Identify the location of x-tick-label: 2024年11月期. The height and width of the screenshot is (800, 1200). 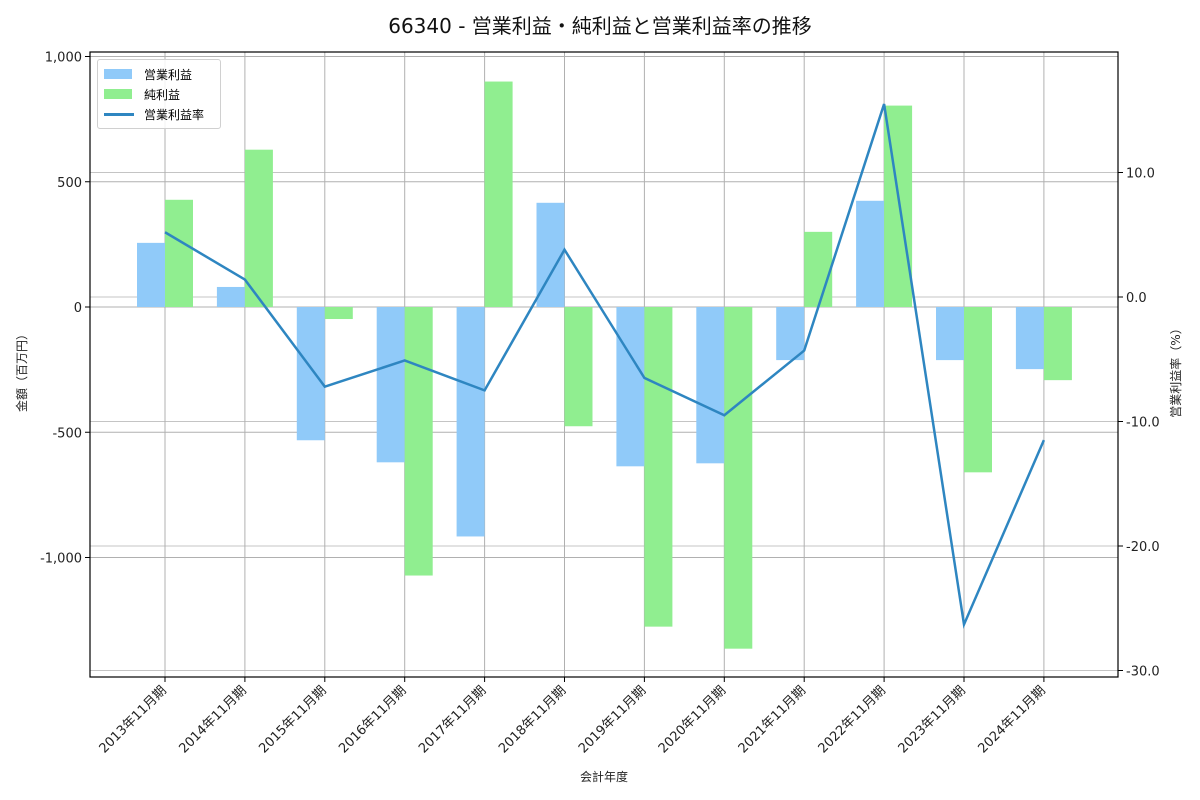
(1011, 719).